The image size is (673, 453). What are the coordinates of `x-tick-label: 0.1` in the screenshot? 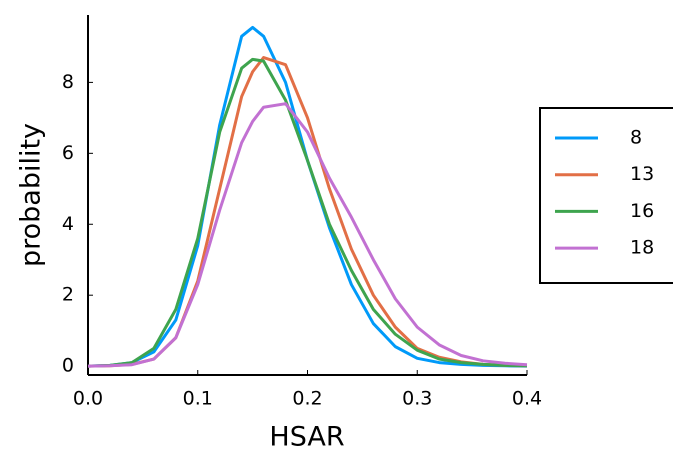 It's located at (198, 399).